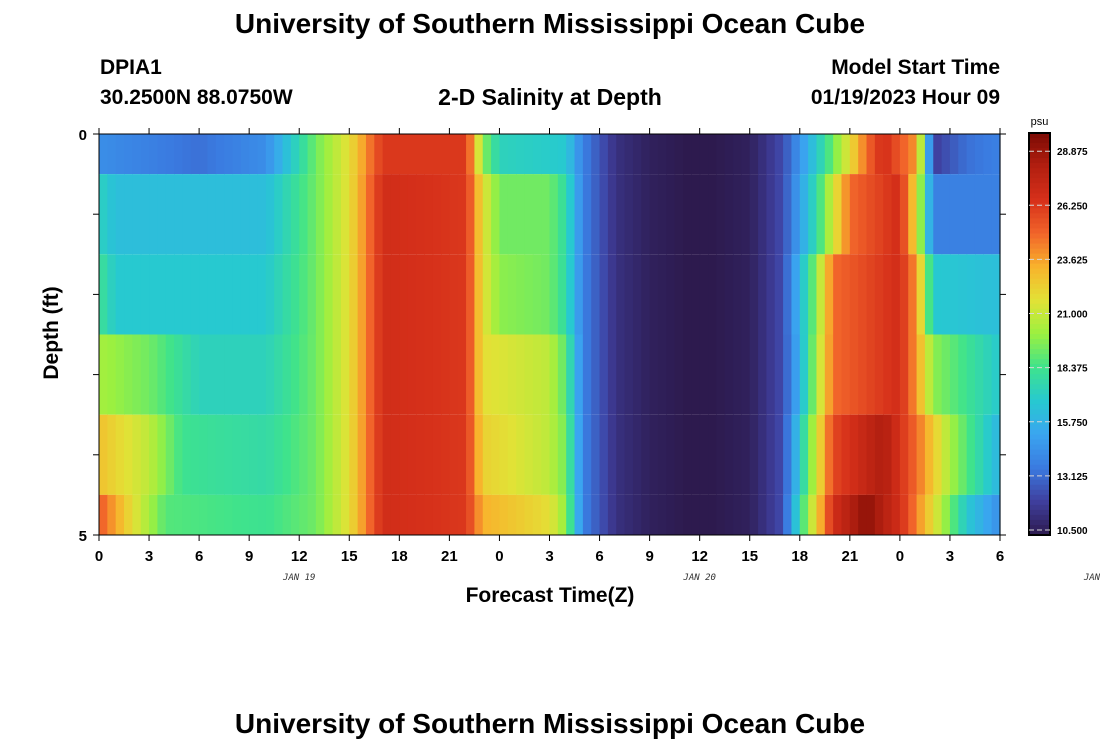  What do you see at coordinates (249, 556) in the screenshot?
I see `x-tick-label: 9` at bounding box center [249, 556].